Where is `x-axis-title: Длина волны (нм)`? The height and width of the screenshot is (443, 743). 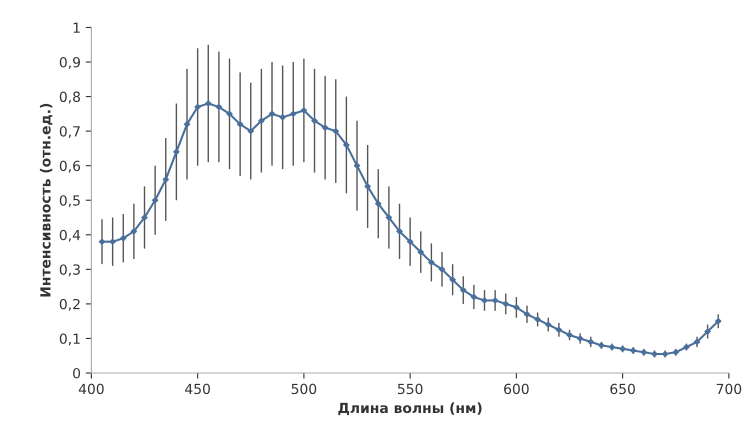 x-axis-title: Длина волны (нм) is located at coordinates (410, 409).